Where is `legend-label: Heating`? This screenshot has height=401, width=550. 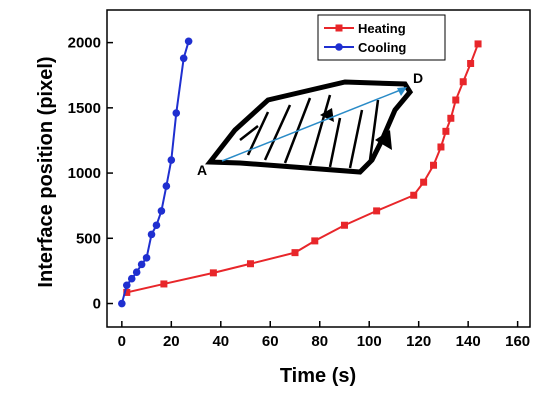 legend-label: Heating is located at coordinates (382, 28).